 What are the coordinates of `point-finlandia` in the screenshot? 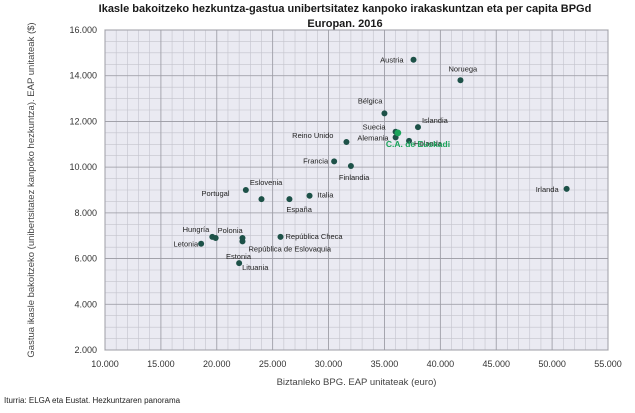 It's located at (350, 166).